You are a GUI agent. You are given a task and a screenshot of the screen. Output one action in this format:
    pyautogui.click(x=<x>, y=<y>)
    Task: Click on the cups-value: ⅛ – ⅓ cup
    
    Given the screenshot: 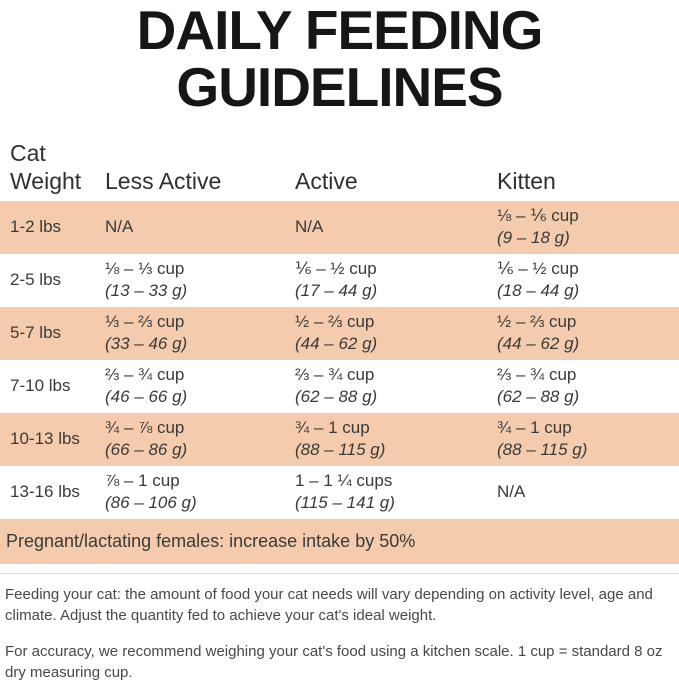 What is the action you would take?
    pyautogui.click(x=145, y=269)
    